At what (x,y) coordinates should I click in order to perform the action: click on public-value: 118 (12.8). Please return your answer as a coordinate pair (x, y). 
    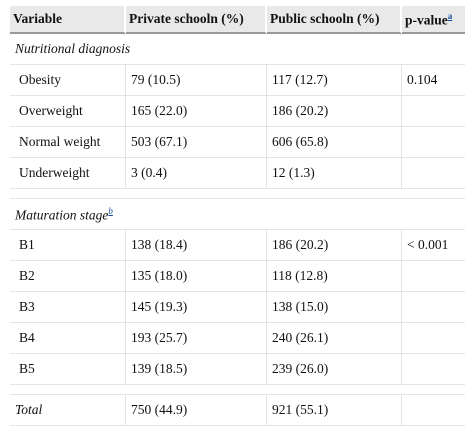
    Looking at the image, I should click on (334, 276).